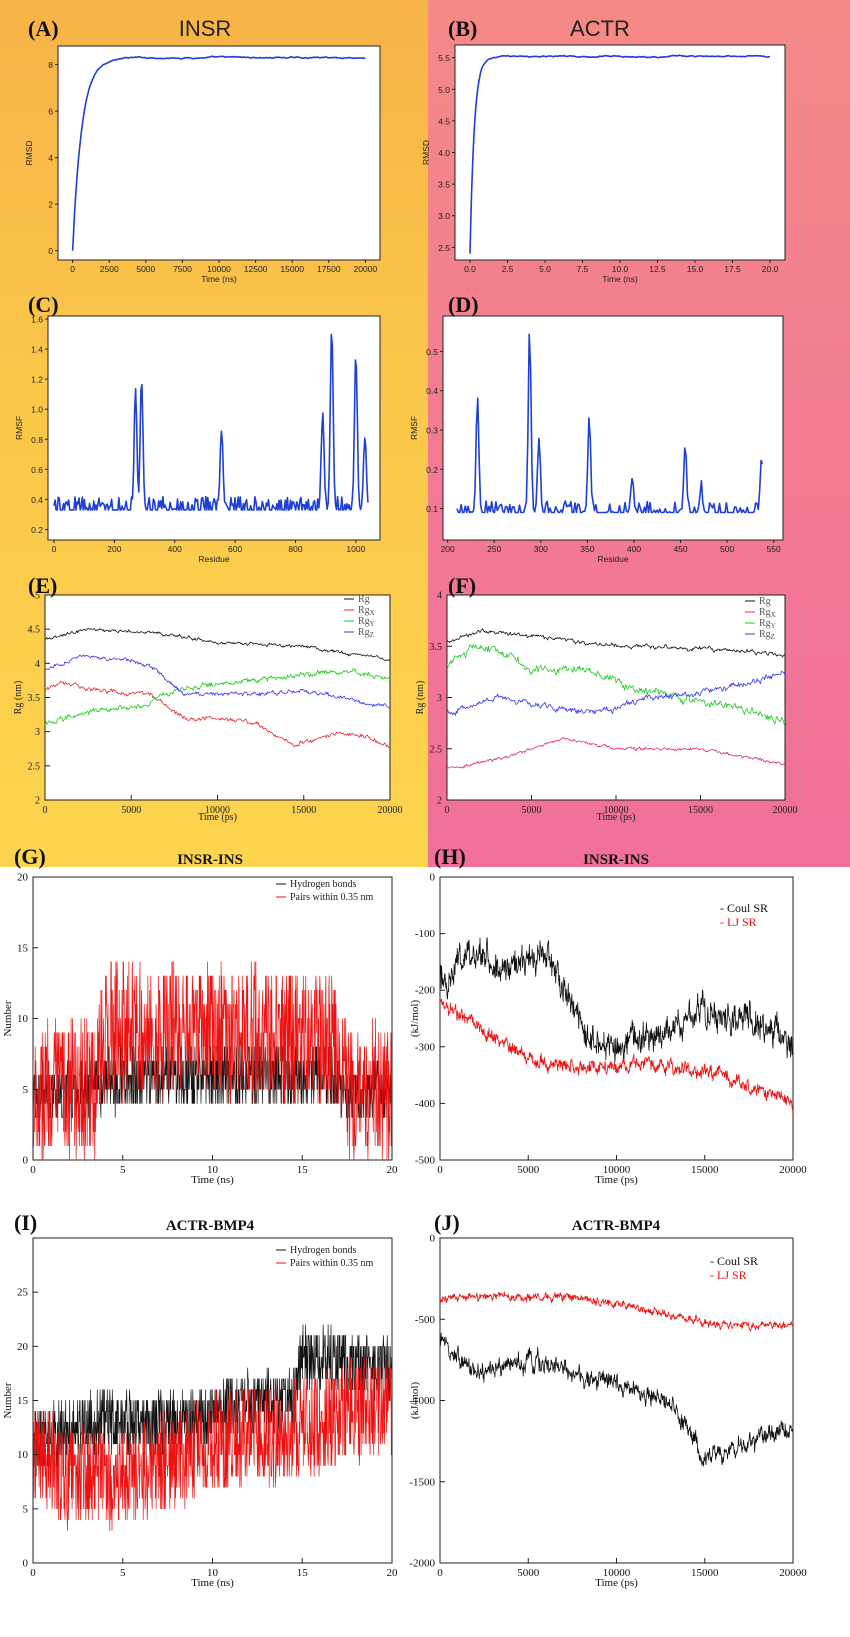 This screenshot has width=850, height=1637. What do you see at coordinates (470, 269) in the screenshot?
I see `x-tick-label: 0.0` at bounding box center [470, 269].